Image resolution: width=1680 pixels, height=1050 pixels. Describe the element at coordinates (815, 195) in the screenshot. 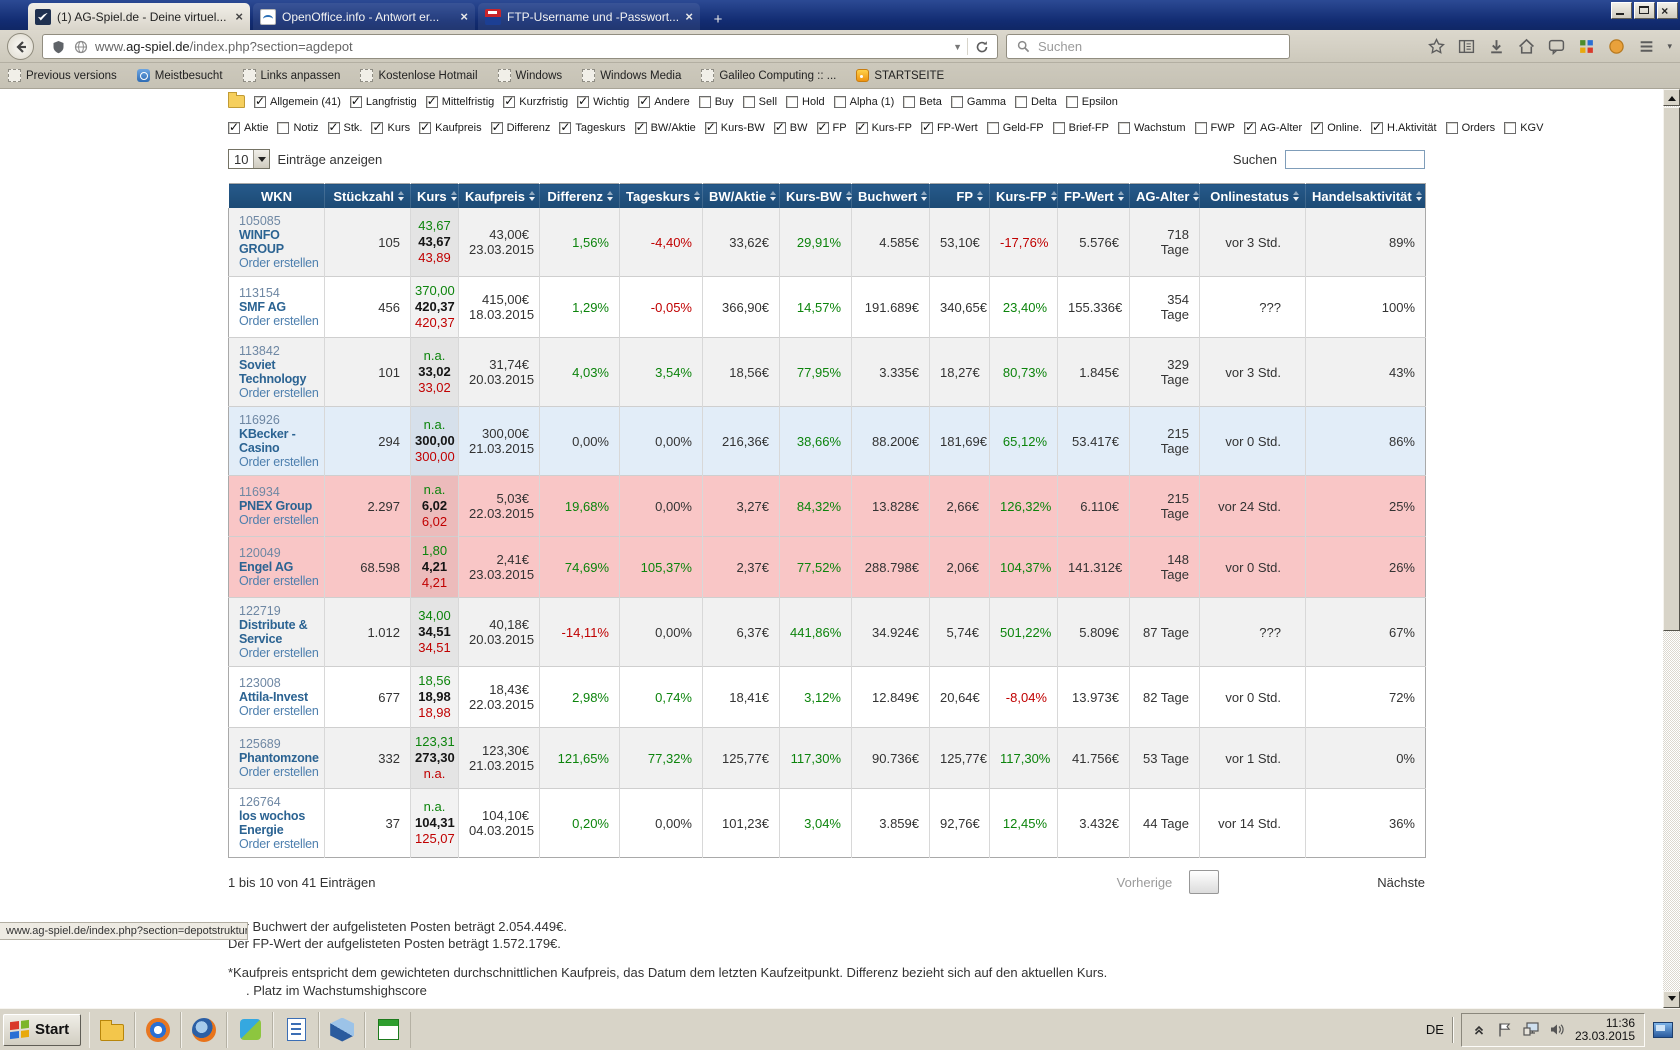

I see `column-header: Kurs-BW` at that location.